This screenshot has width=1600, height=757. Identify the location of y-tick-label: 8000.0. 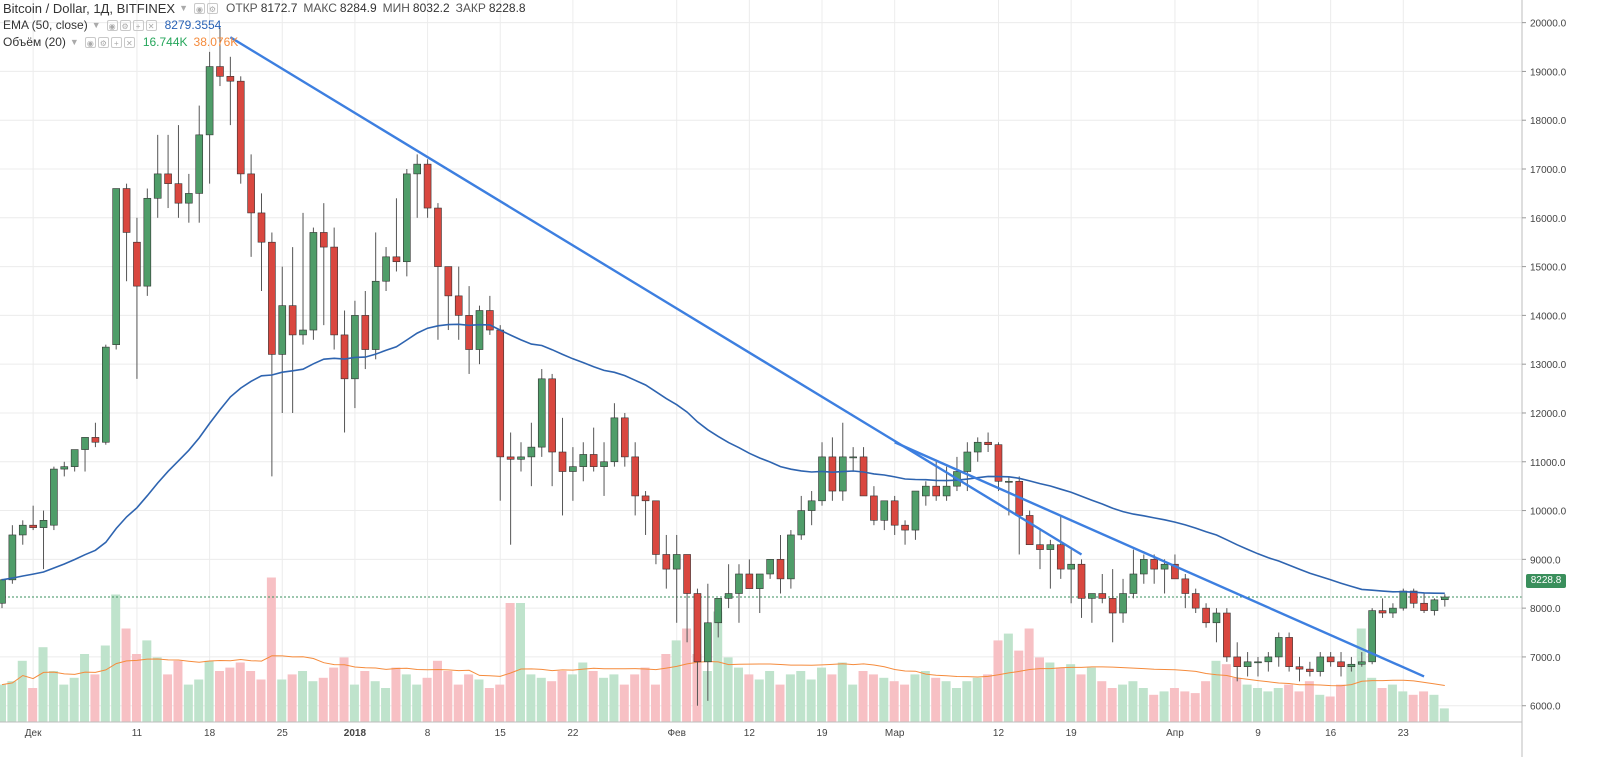
(1545, 609).